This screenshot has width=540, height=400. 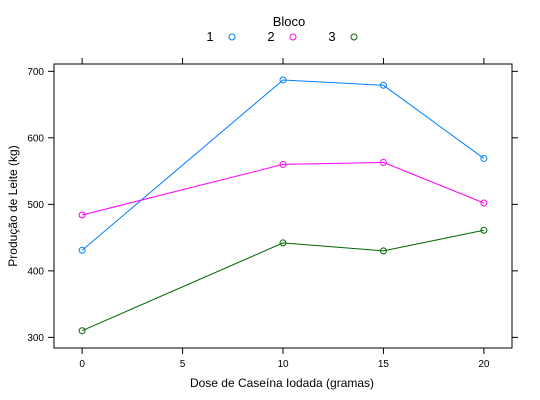 I want to click on y-tick-label-2: 500, so click(x=35, y=205).